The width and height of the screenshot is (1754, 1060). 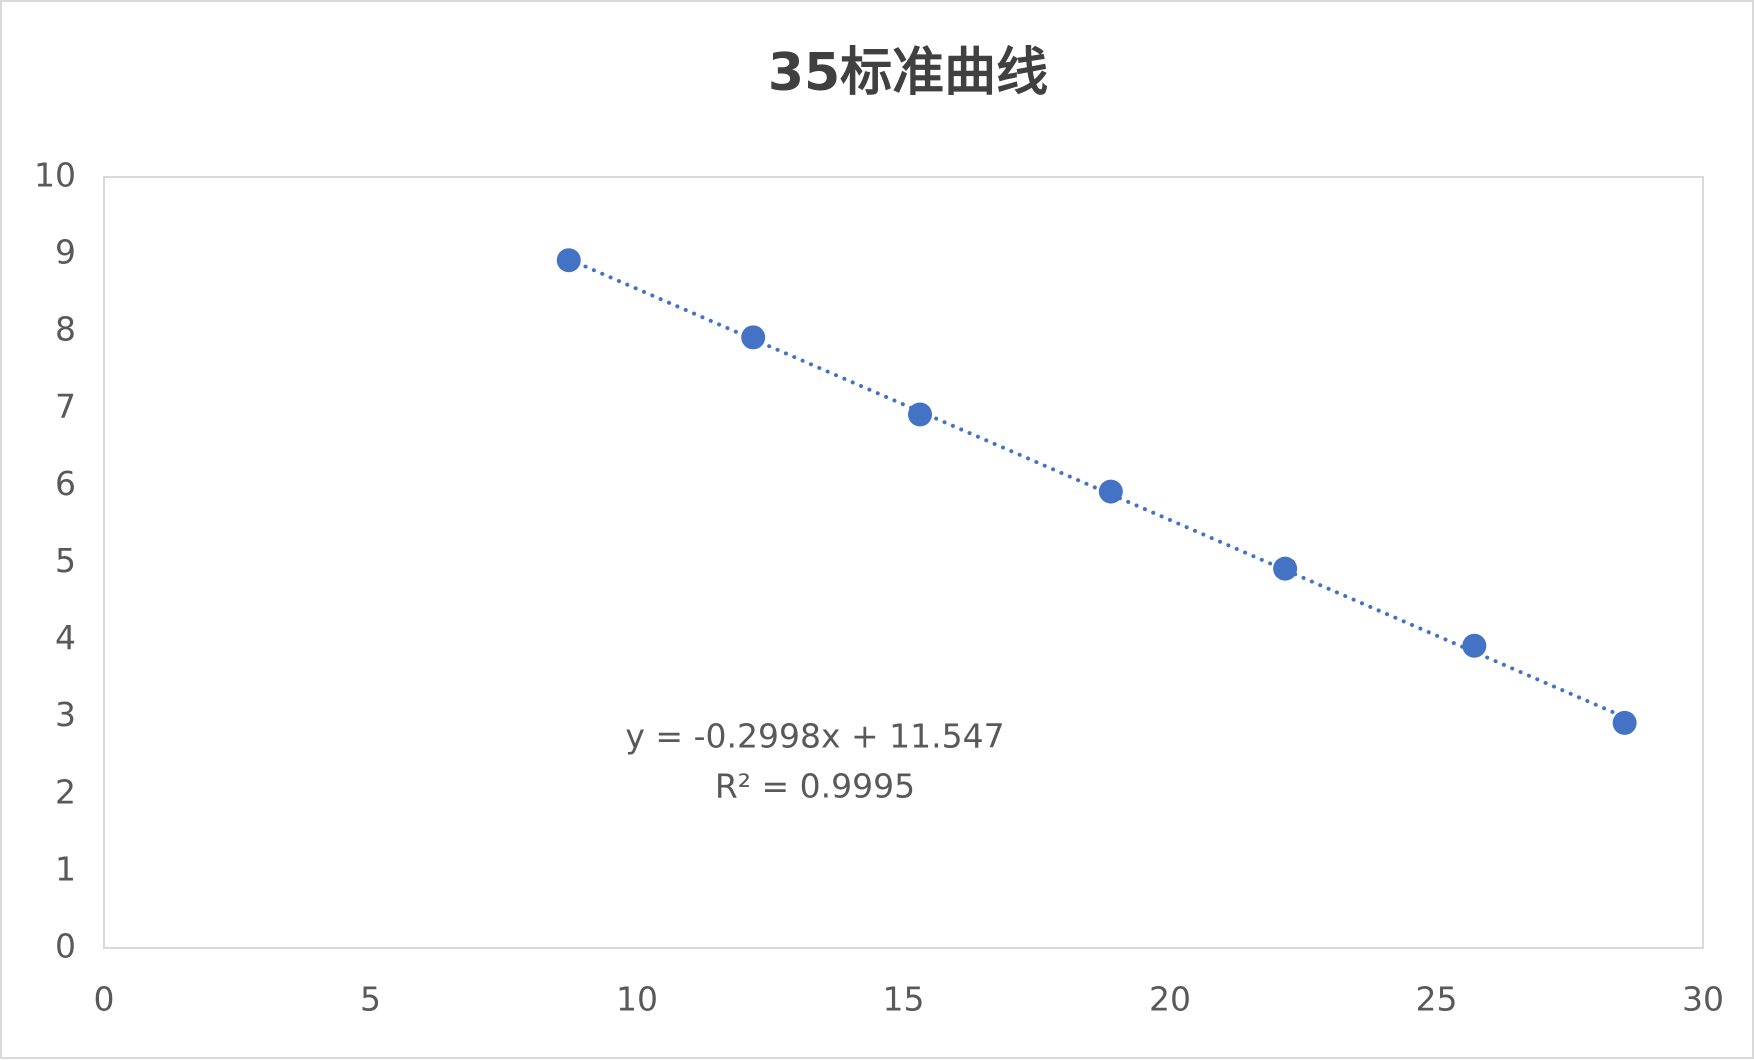 I want to click on y-tick-label: 0, so click(x=65, y=946).